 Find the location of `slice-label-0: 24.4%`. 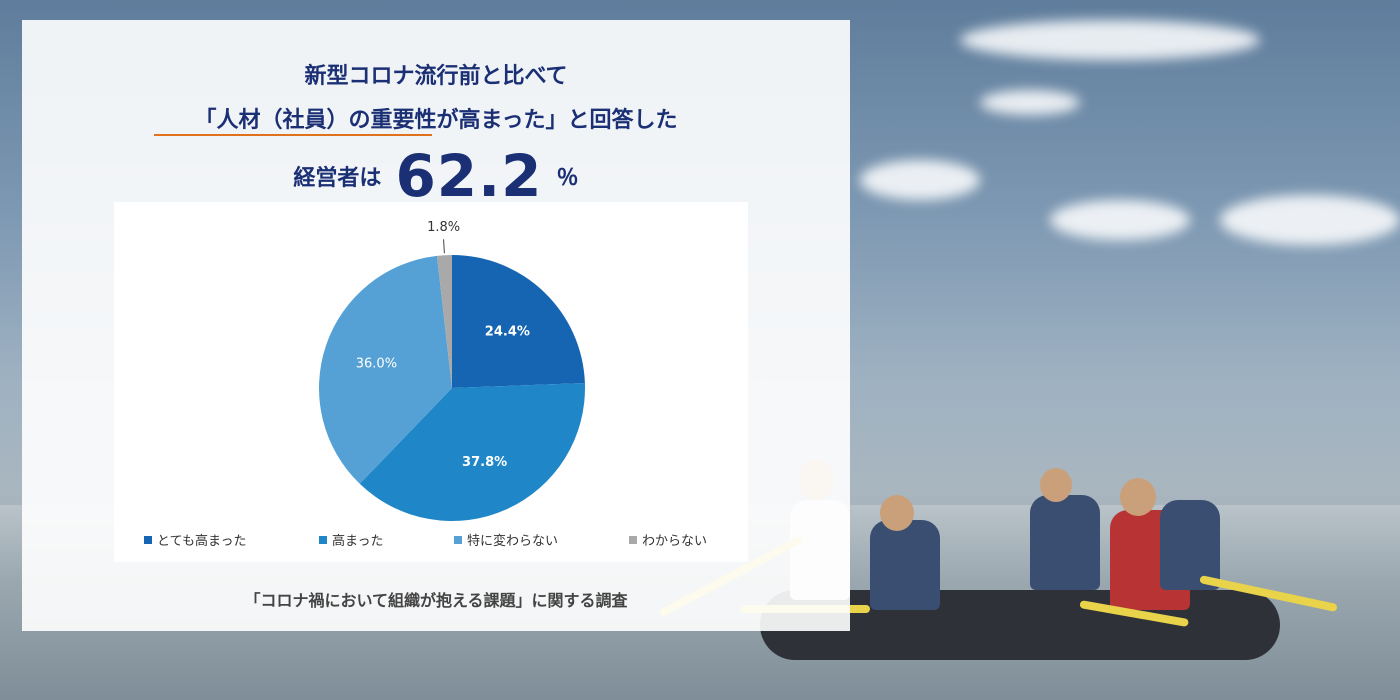

slice-label-0: 24.4% is located at coordinates (507, 332).